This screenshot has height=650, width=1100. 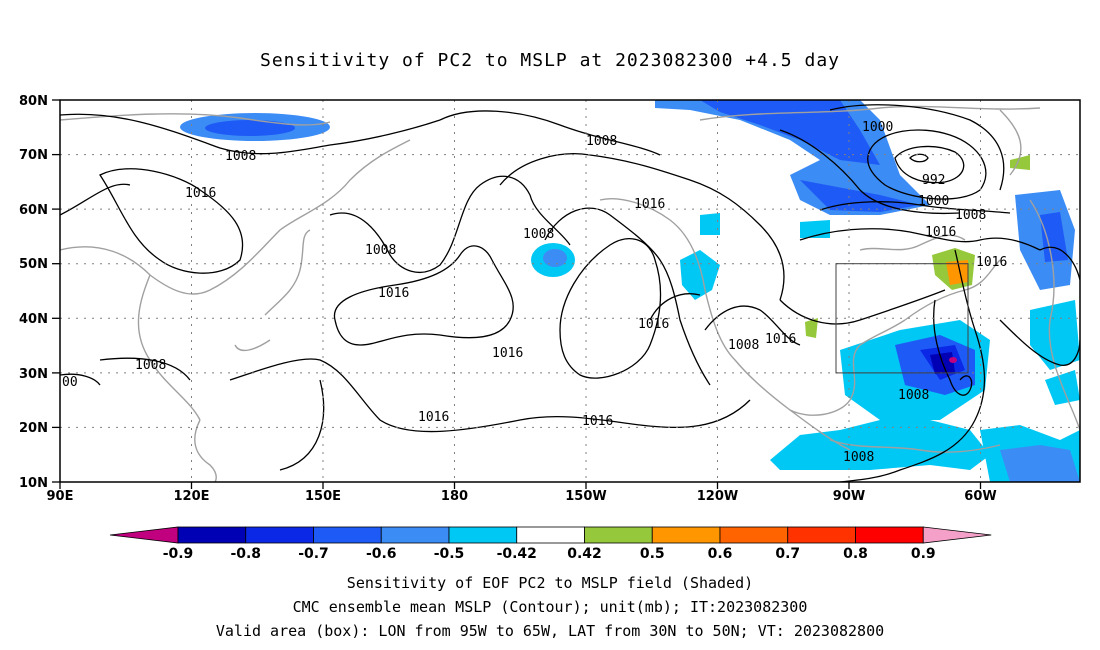 What do you see at coordinates (584, 554) in the screenshot?
I see `colorbar-label: 0.42` at bounding box center [584, 554].